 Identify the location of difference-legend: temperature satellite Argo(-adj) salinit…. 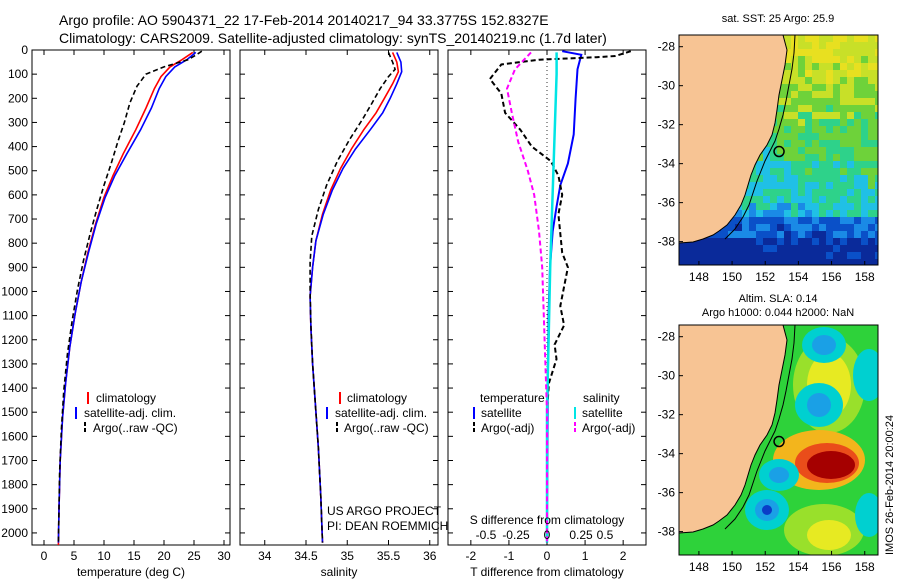
(554, 413).